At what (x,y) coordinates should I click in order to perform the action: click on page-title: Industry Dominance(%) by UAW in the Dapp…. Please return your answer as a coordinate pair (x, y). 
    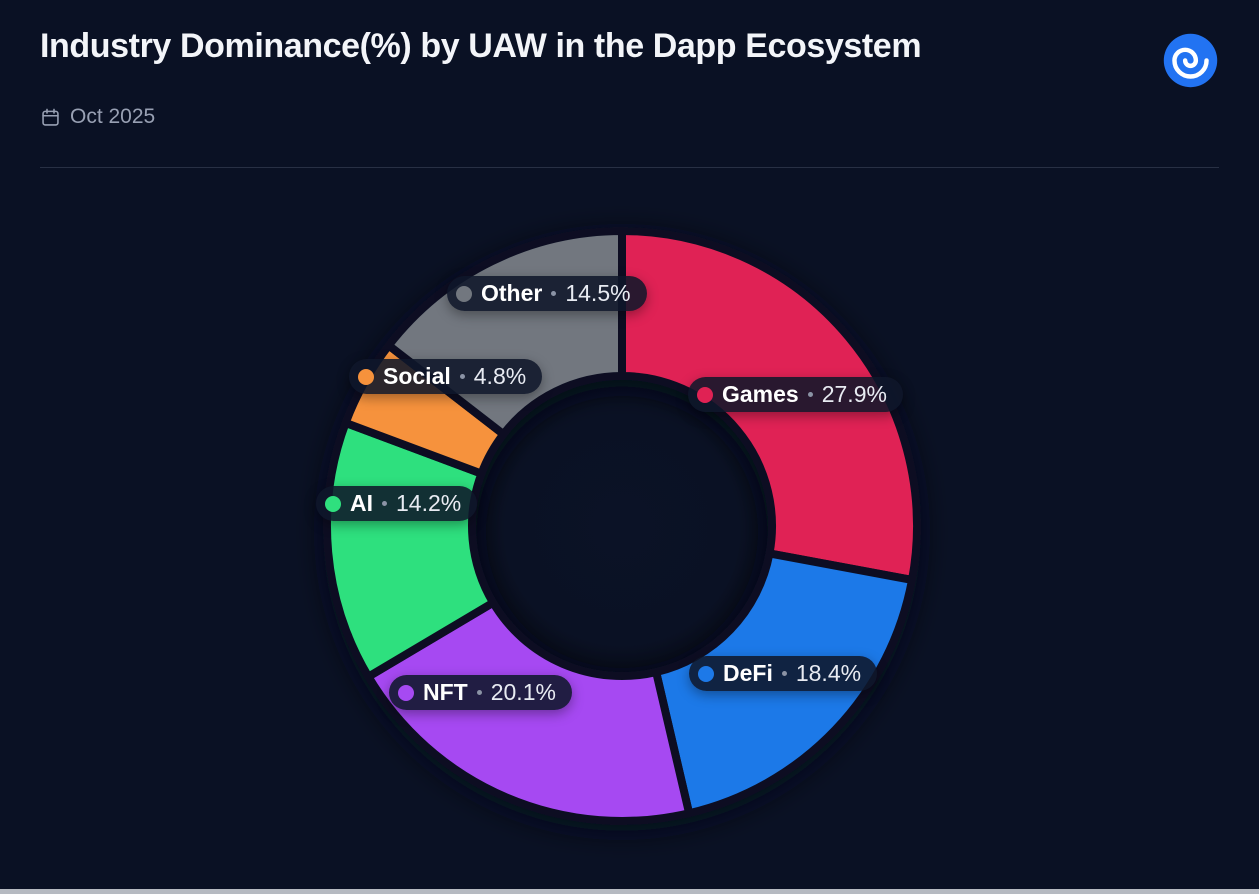
    Looking at the image, I should click on (481, 46).